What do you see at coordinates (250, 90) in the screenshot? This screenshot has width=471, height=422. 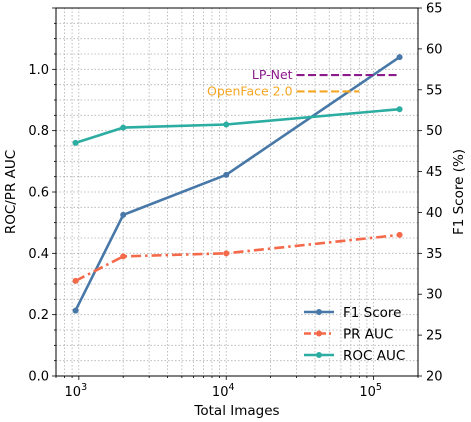 I see `openface-2-0-reference-label: OpenFace 2.0` at bounding box center [250, 90].